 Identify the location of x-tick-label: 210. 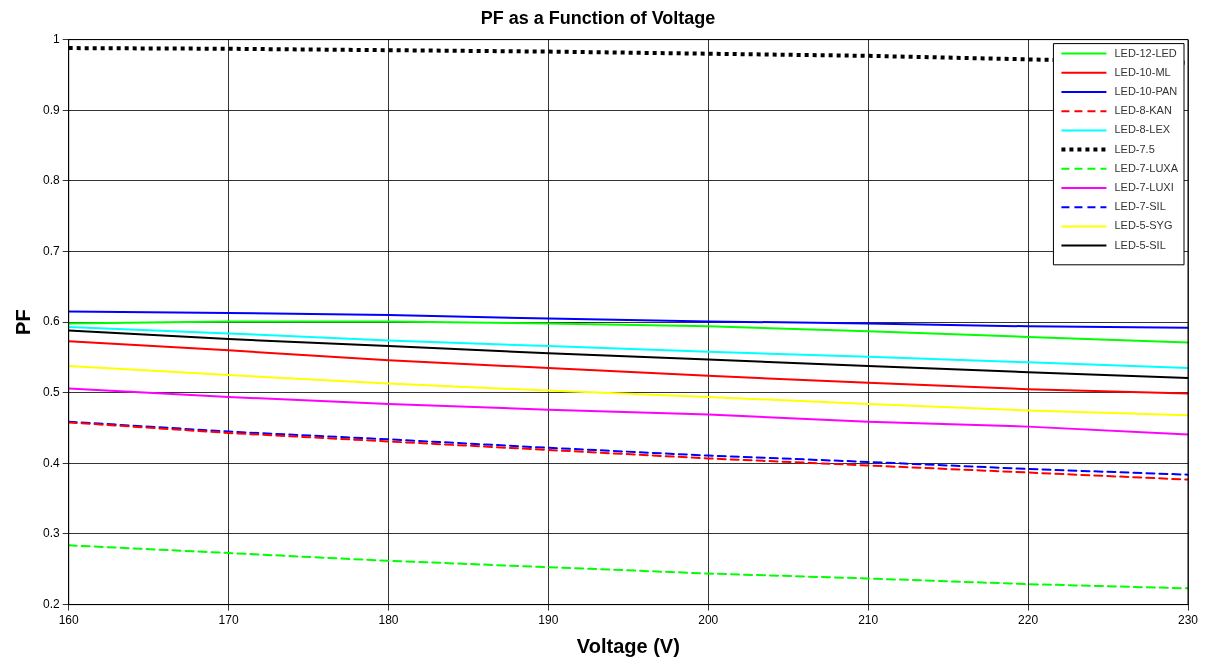
(868, 620).